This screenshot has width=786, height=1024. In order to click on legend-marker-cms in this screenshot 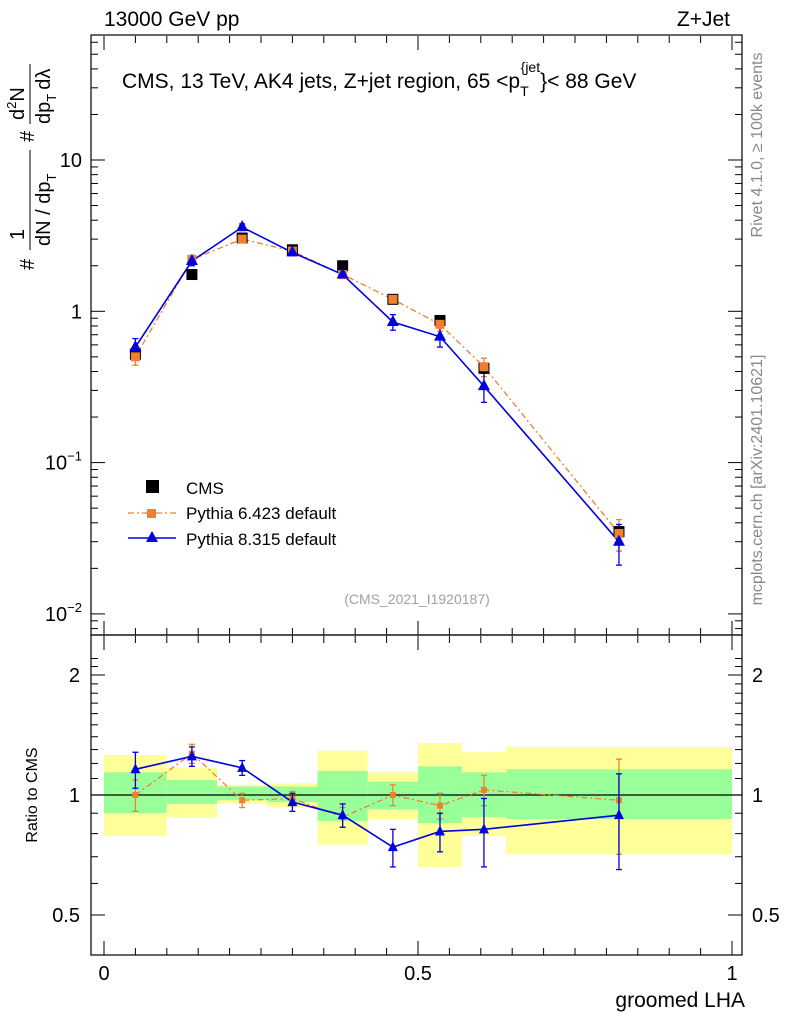, I will do `click(152, 486)`.